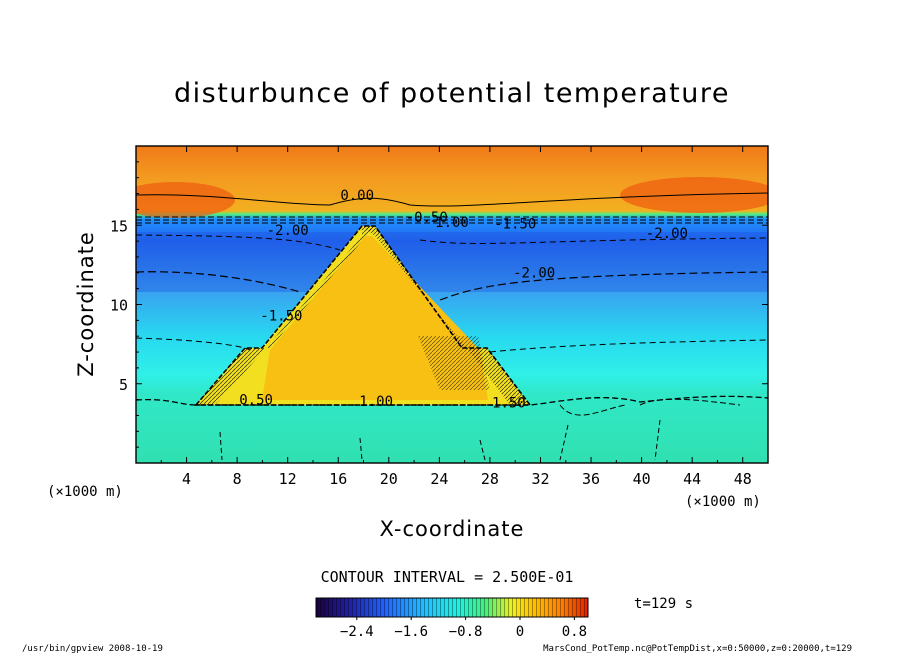  I want to click on colorbar-ticks: −2.4 −1.6 −0.8 0 0.8, so click(463, 628).